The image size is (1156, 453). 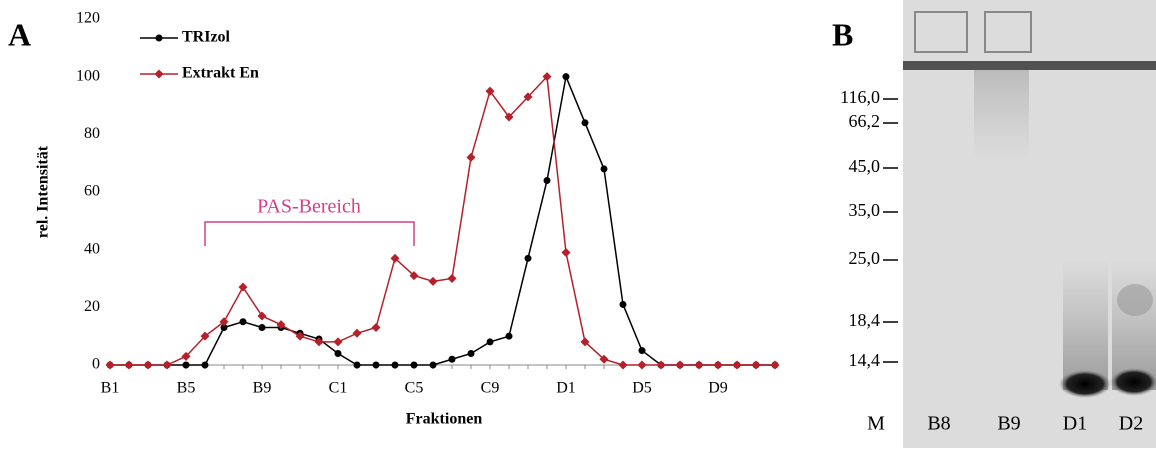 What do you see at coordinates (414, 388) in the screenshot?
I see `x-tick-label: C5` at bounding box center [414, 388].